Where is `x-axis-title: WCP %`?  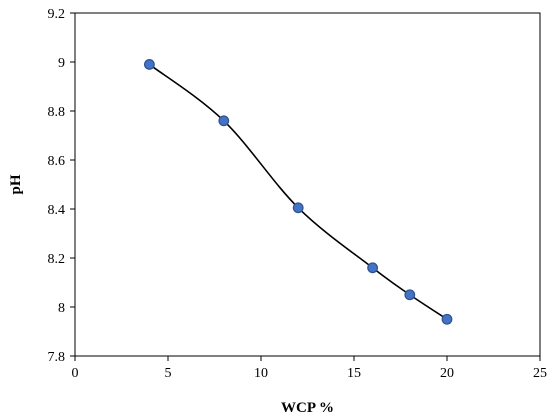
x-axis-title: WCP % is located at coordinates (307, 408).